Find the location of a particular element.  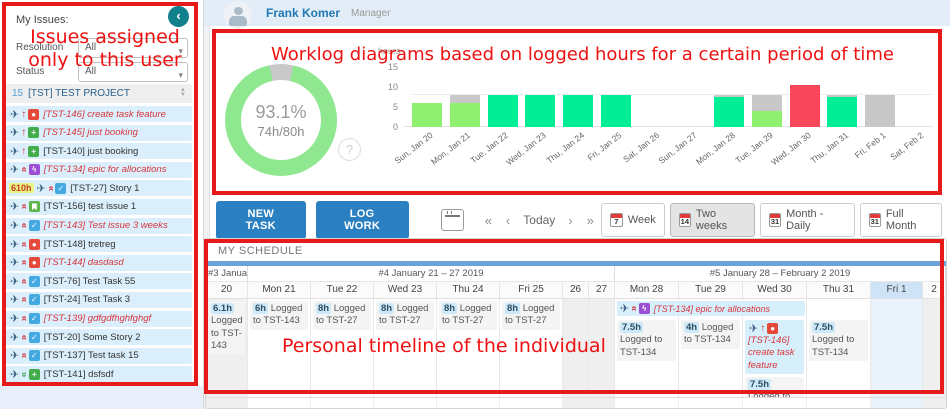

schedule-column-thu-31: 7.5h Logged to TST-134 is located at coordinates (839, 348).